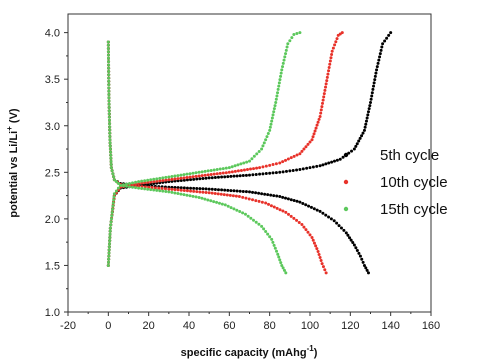 The height and width of the screenshot is (363, 483). Describe the element at coordinates (395, 182) in the screenshot. I see `legend: 5th cycle 10th cycle 15th cycle` at that location.